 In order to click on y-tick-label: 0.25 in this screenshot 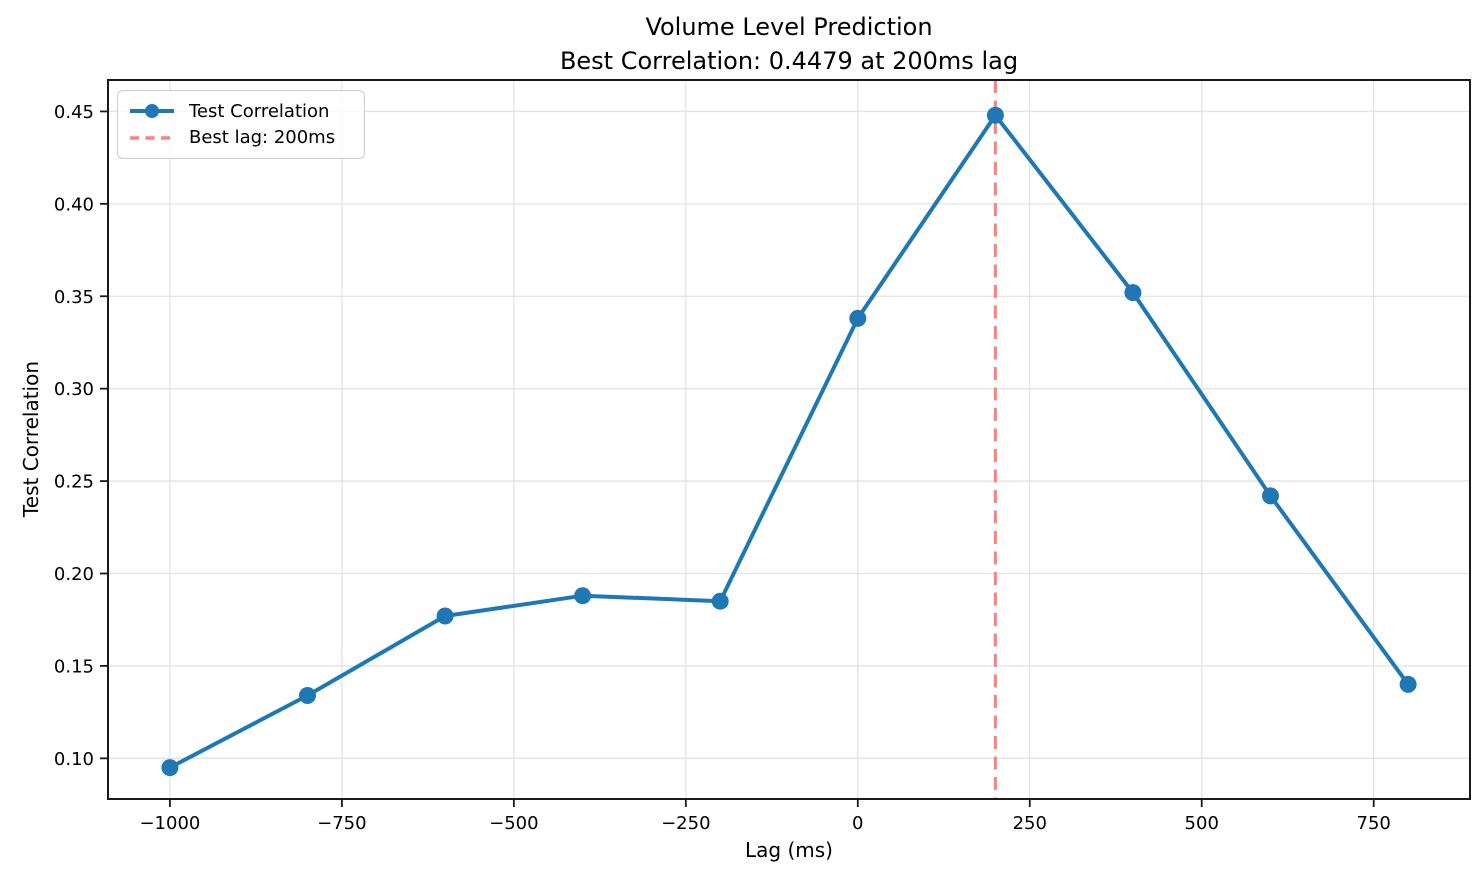, I will do `click(74, 482)`.